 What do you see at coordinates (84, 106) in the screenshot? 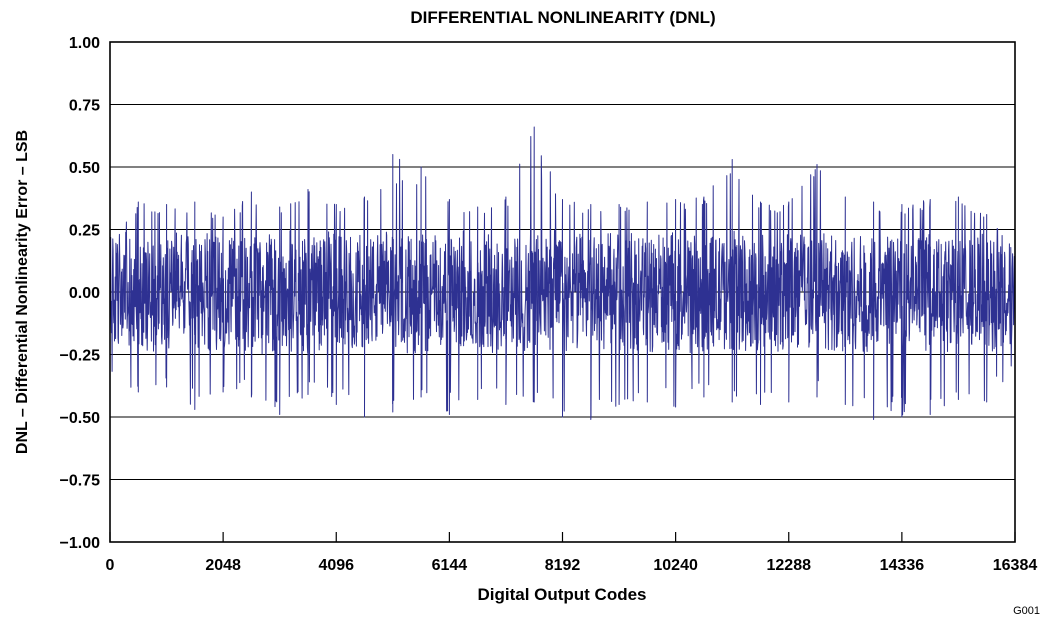
I see `y-tick-label: 0.75` at bounding box center [84, 106].